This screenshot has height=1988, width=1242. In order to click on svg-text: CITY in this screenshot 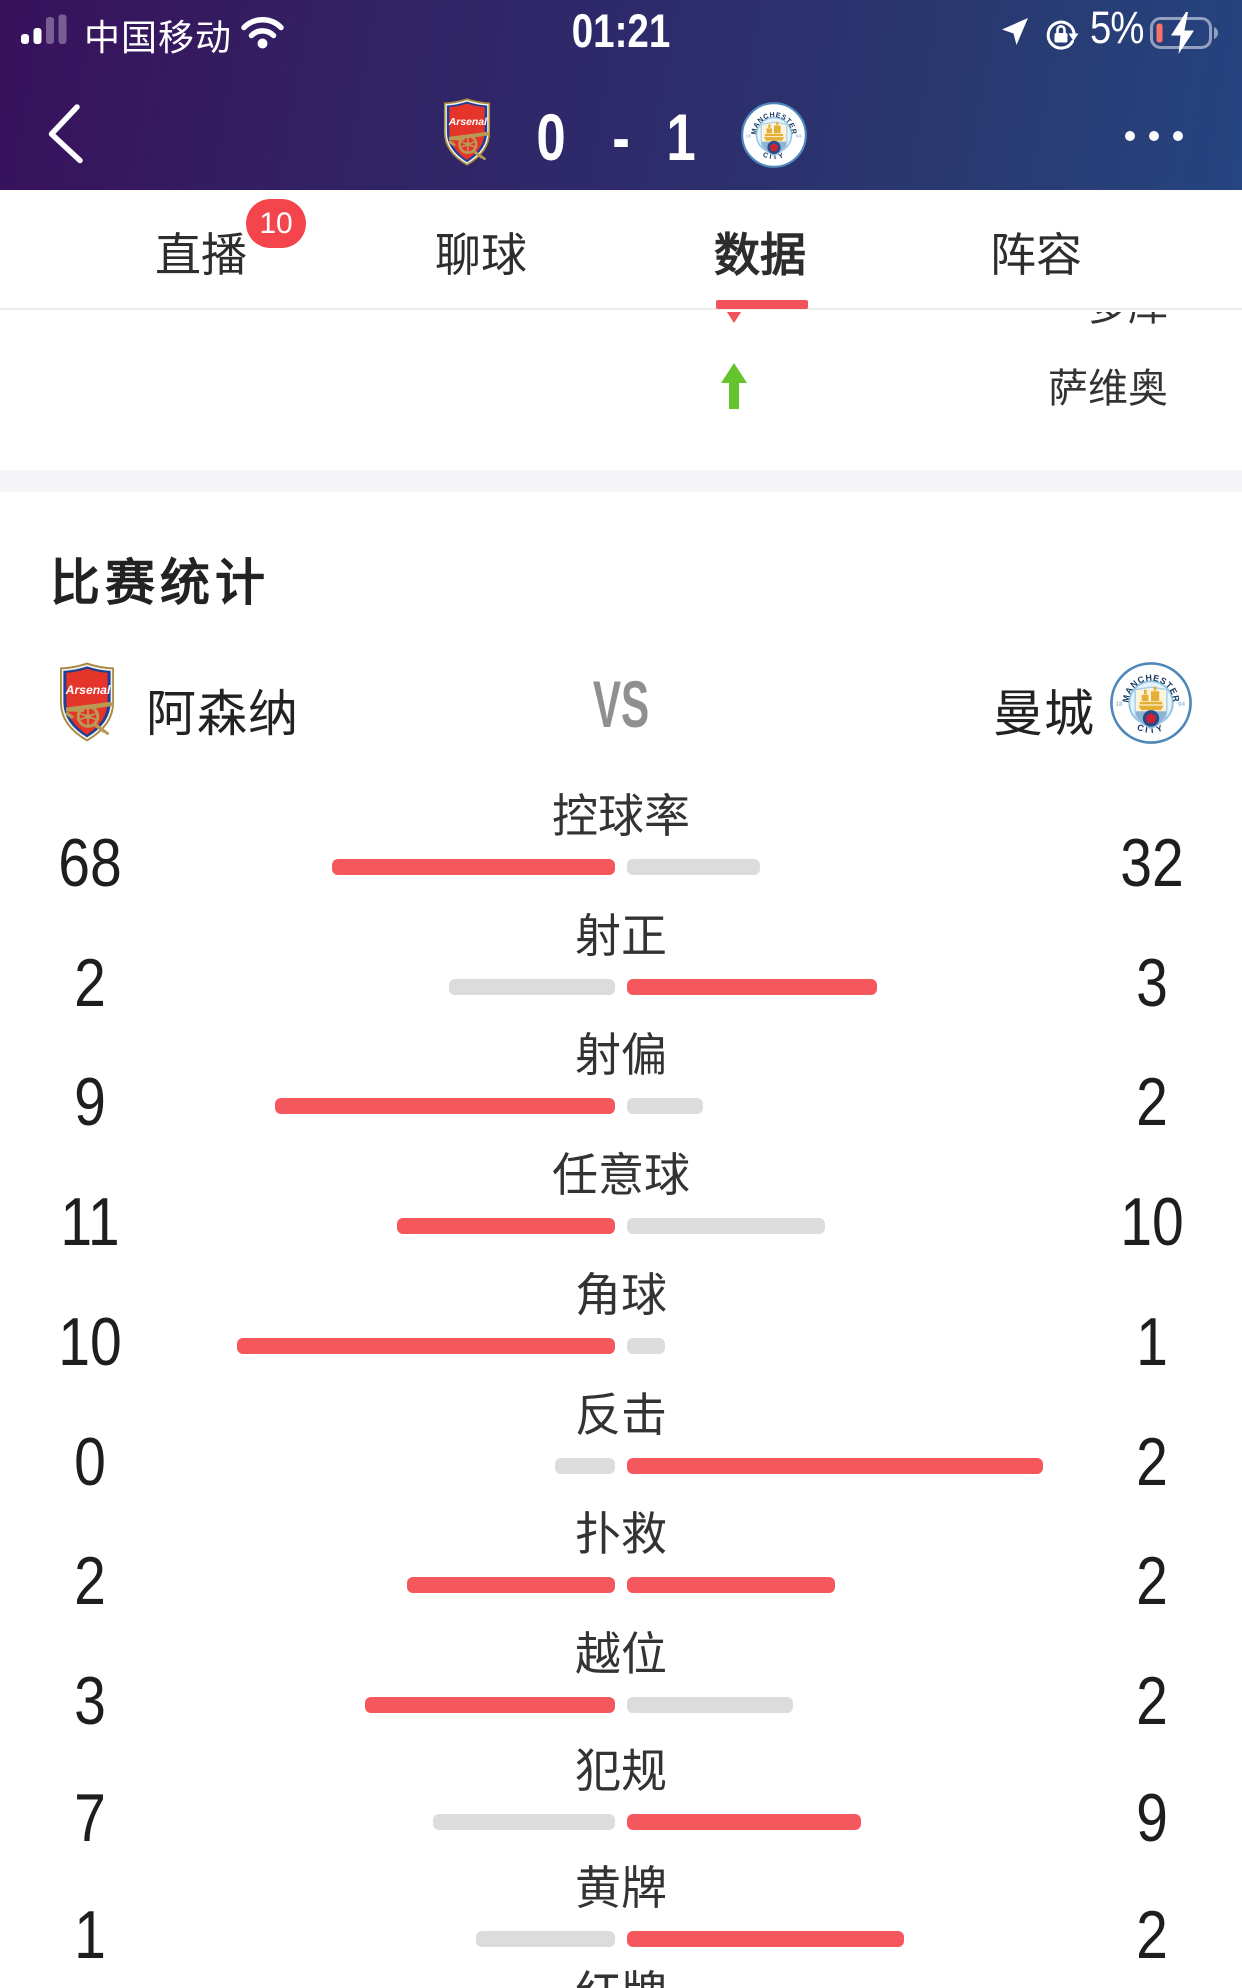, I will do `click(774, 156)`.